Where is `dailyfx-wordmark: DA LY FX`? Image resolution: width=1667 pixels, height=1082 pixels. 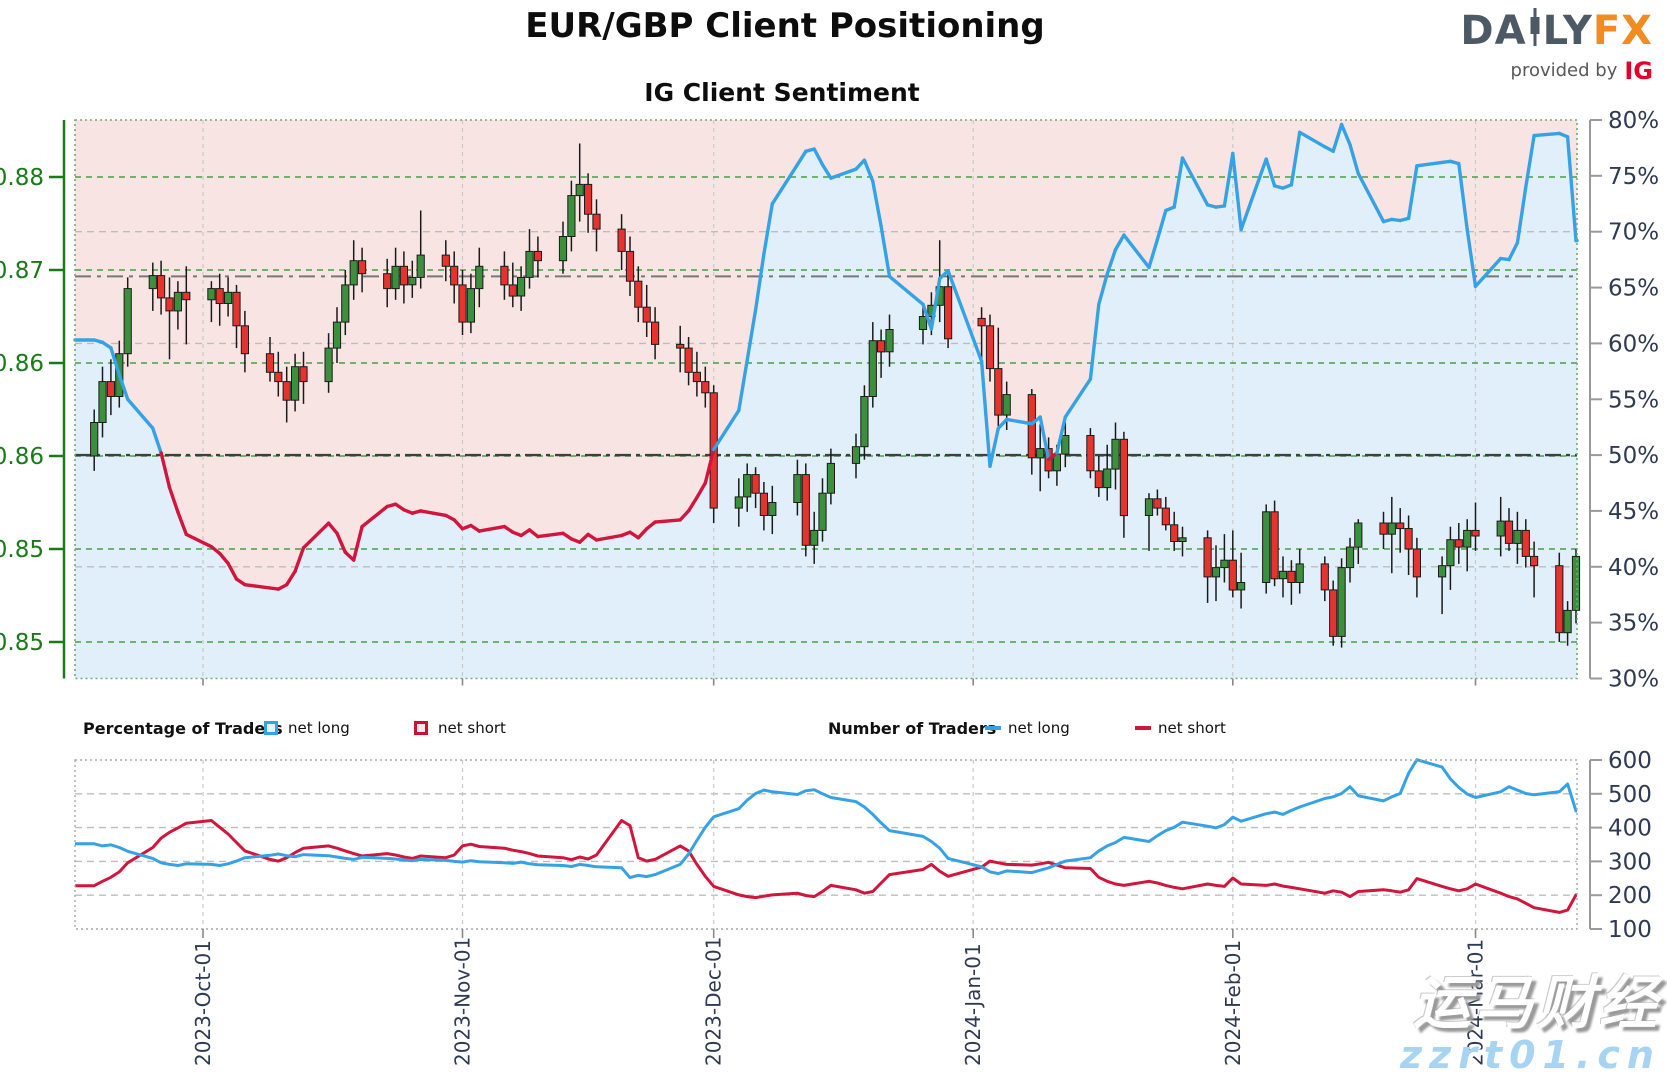 dailyfx-wordmark: DA LY FX is located at coordinates (1556, 30).